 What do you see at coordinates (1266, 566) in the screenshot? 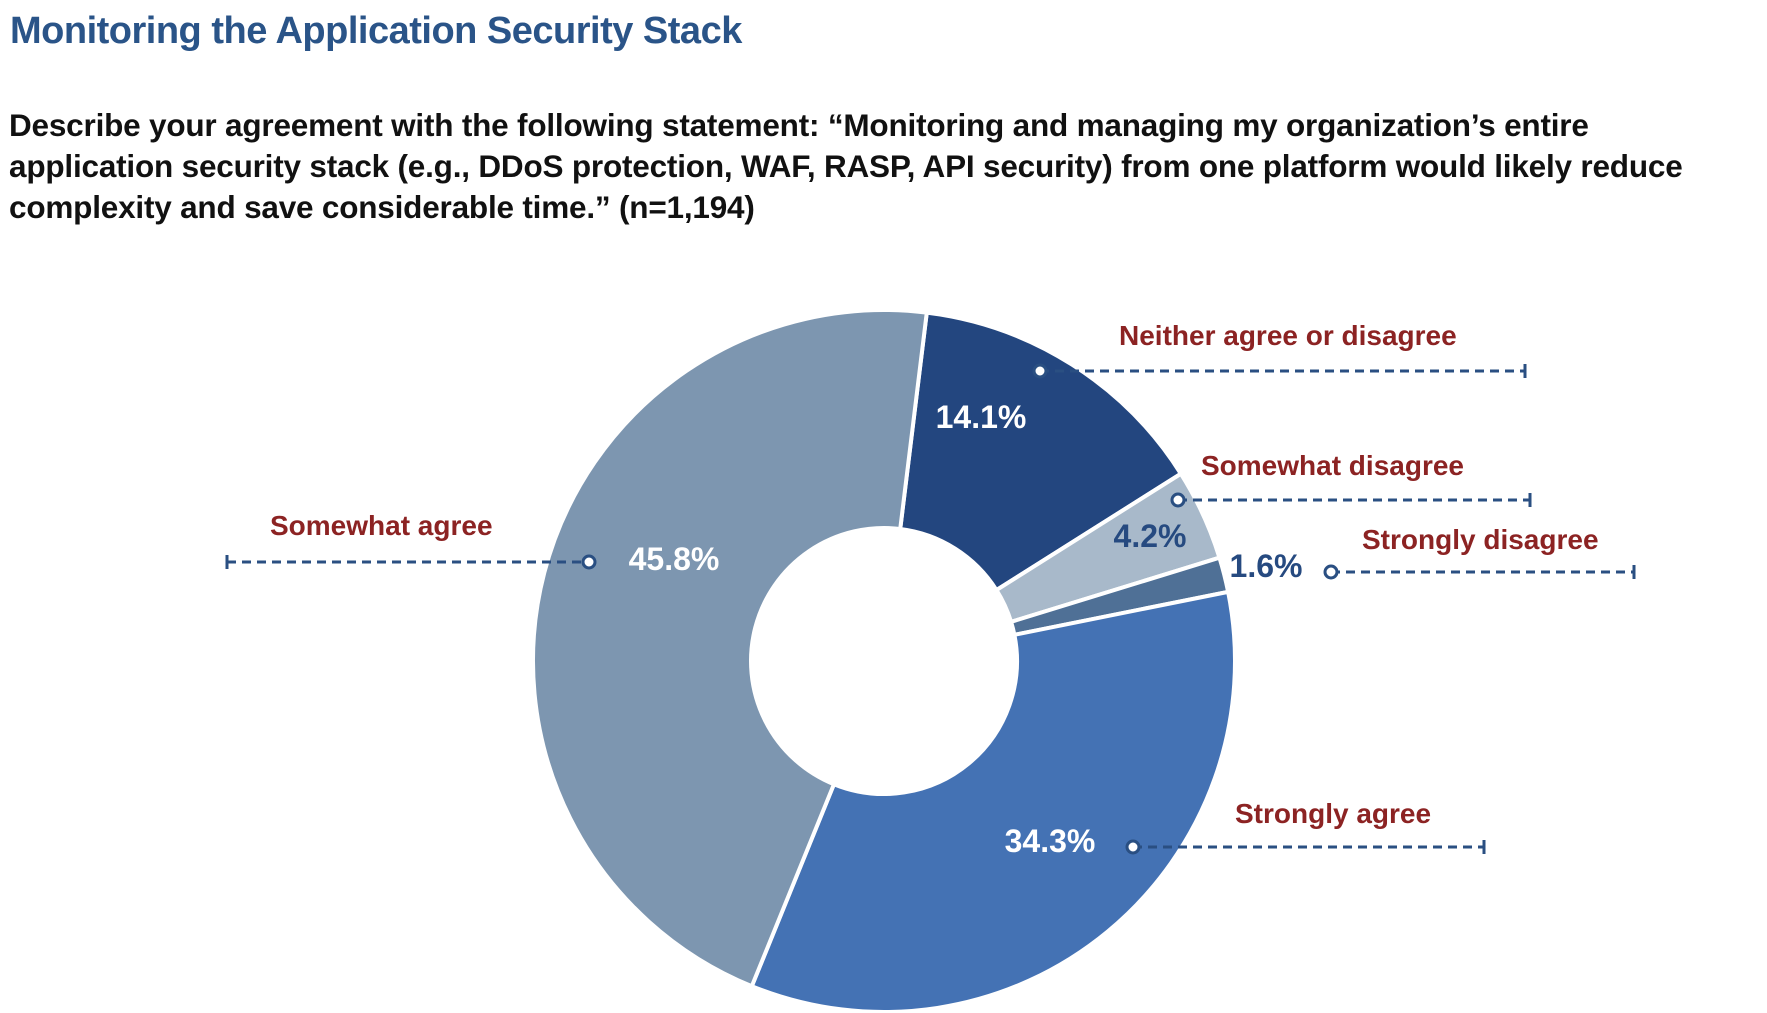
I see `data-label-strongly-disagree: 1.6%` at bounding box center [1266, 566].